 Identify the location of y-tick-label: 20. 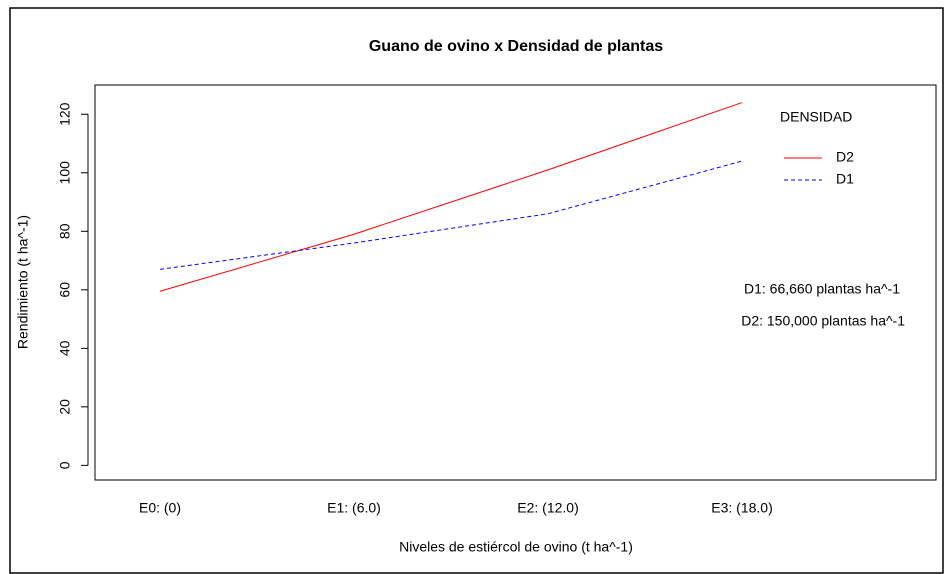
(65, 407).